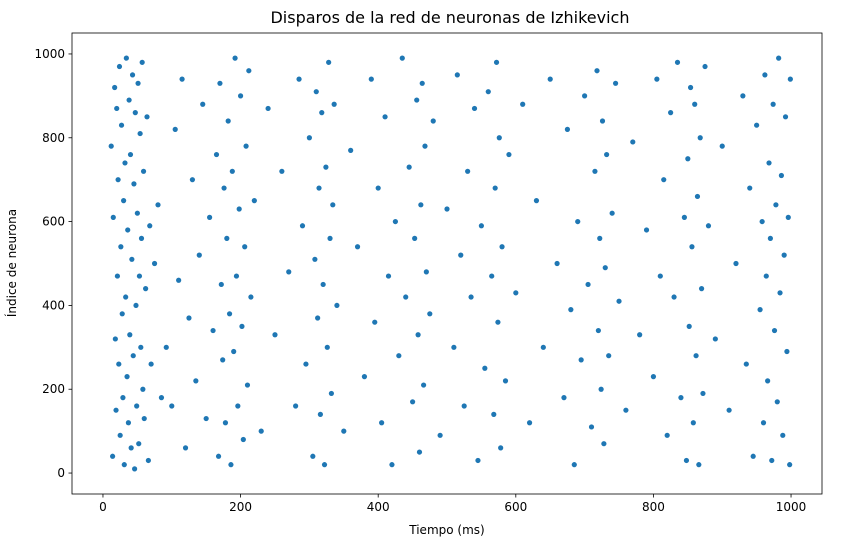 Image resolution: width=859 pixels, height=547 pixels. Describe the element at coordinates (515, 507) in the screenshot. I see `x-tick-label: 600` at that location.